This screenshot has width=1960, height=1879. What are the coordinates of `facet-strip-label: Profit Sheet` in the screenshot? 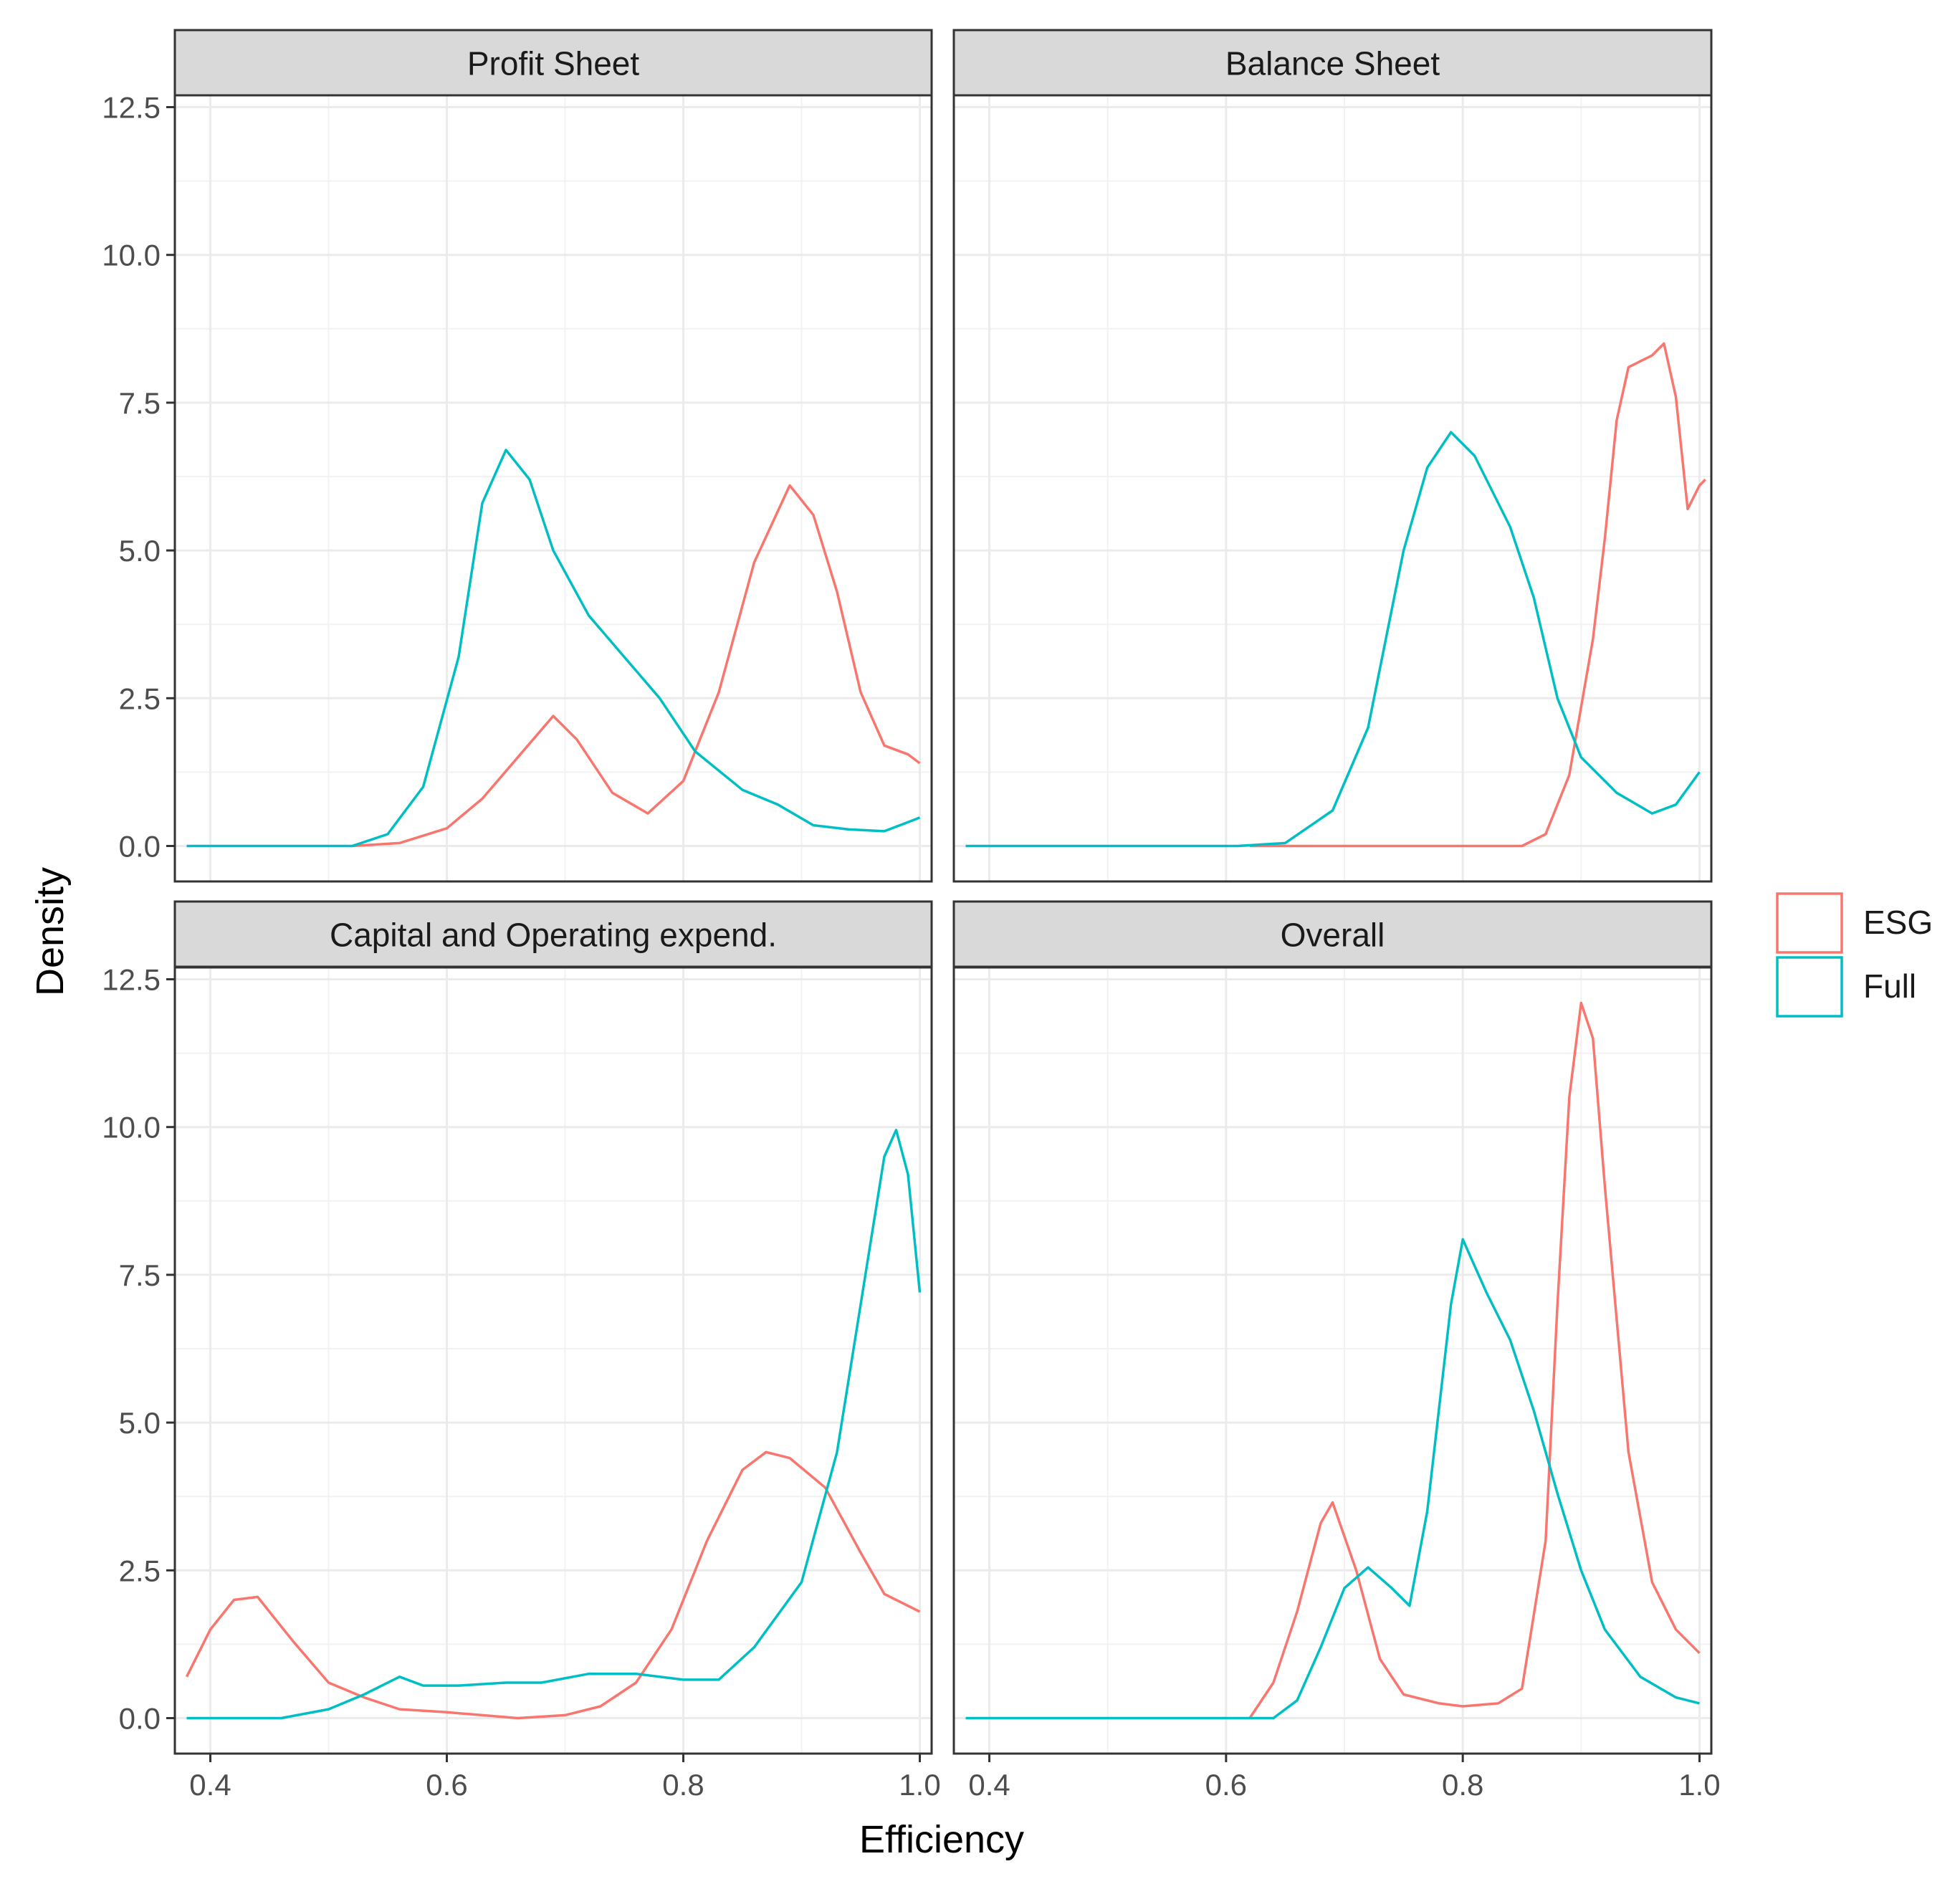 It's located at (554, 63).